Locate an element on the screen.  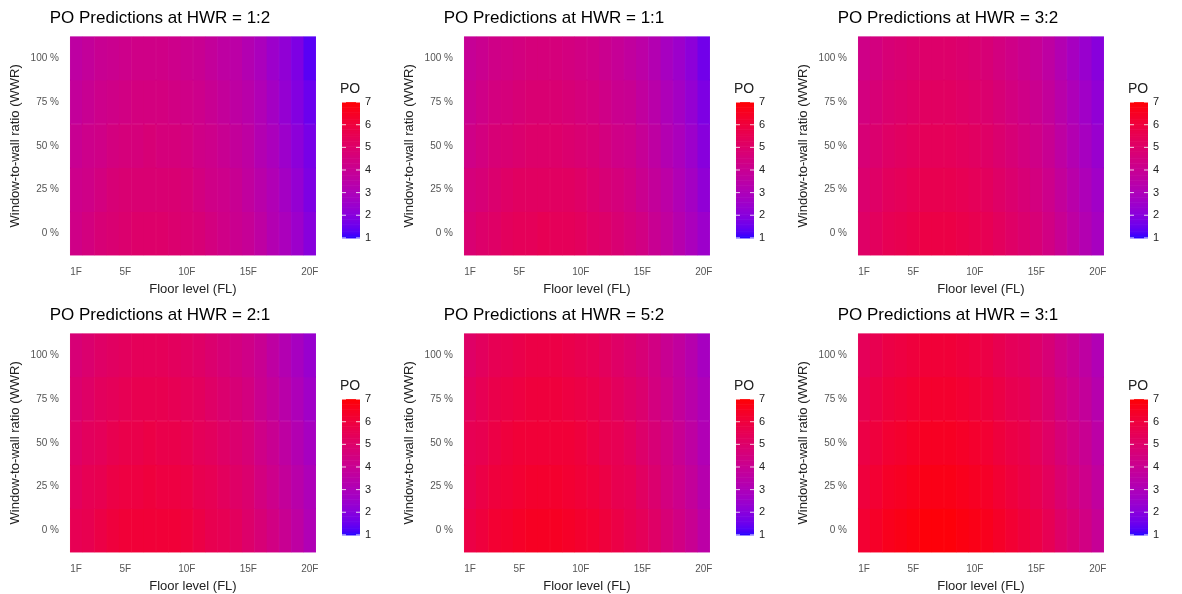
chart-title: PO Predictions at HWR = 3:1 is located at coordinates (948, 314).